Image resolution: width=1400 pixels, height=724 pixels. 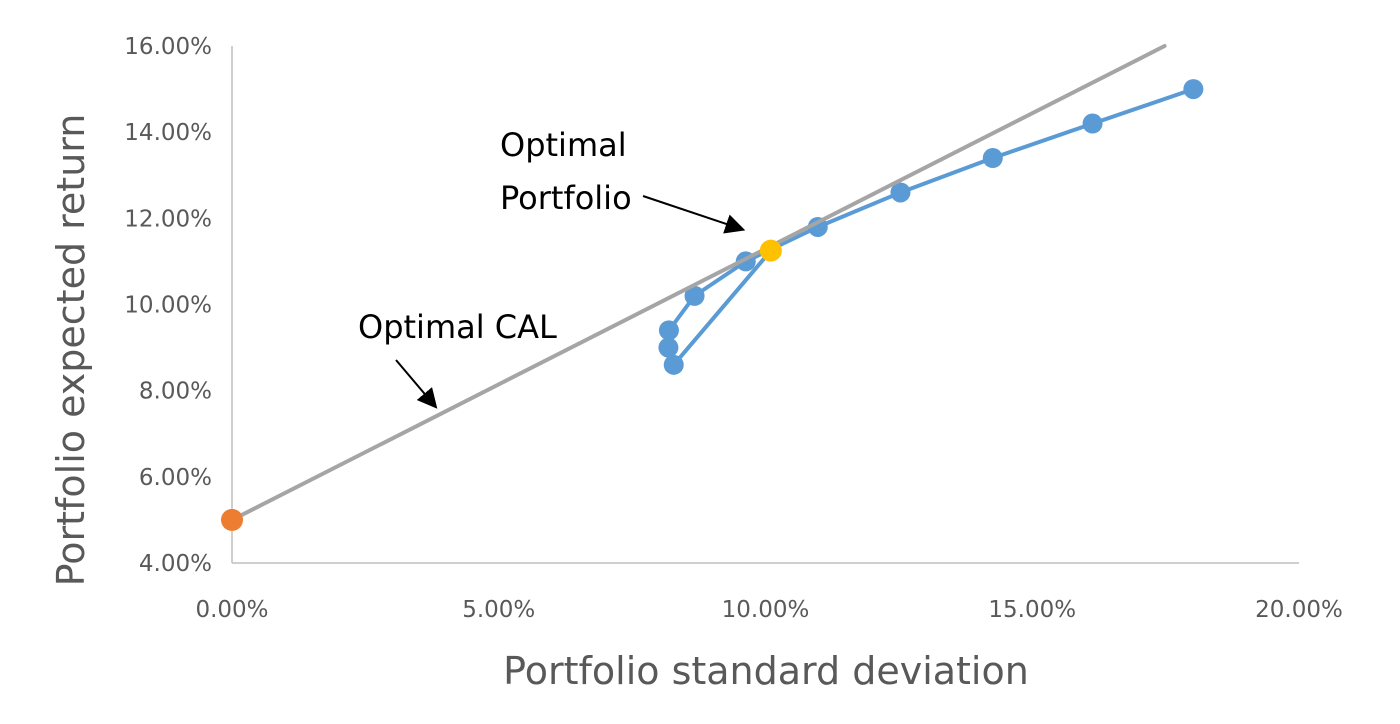 What do you see at coordinates (232, 519) in the screenshot?
I see `risk-free-point` at bounding box center [232, 519].